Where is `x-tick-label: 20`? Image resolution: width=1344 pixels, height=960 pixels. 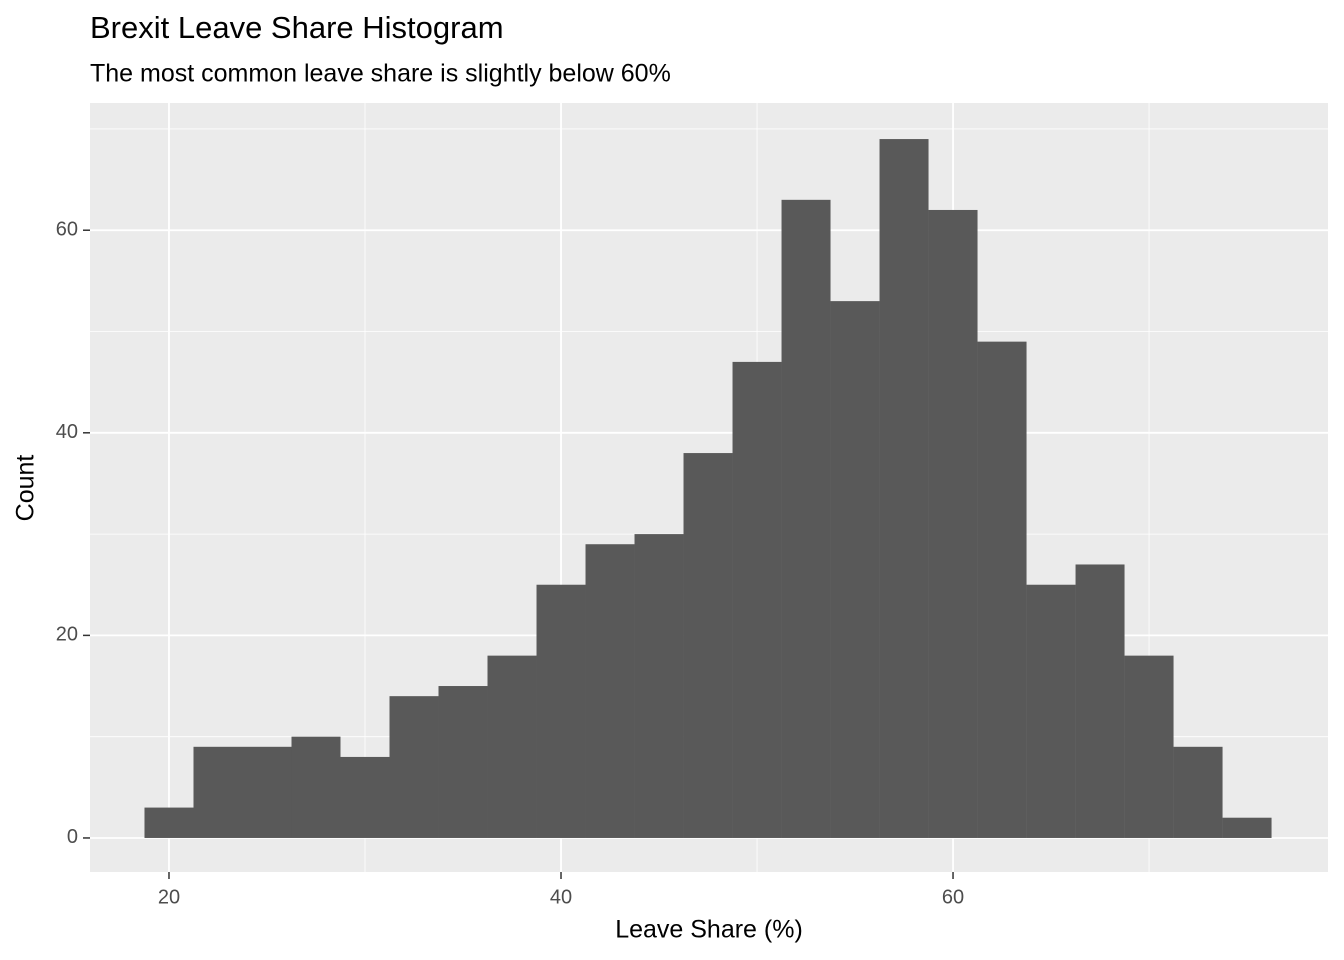 x-tick-label: 20 is located at coordinates (169, 897).